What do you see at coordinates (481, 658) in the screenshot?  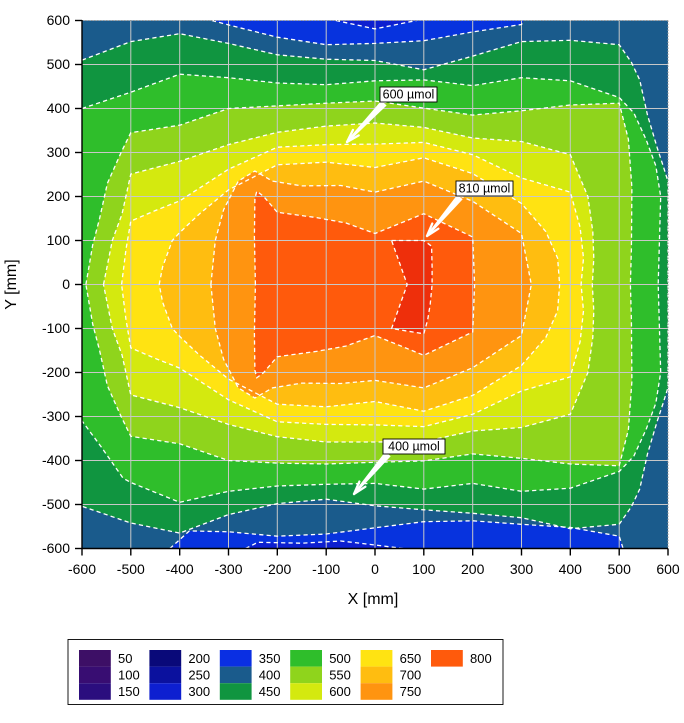 I see `svg-text: 800` at bounding box center [481, 658].